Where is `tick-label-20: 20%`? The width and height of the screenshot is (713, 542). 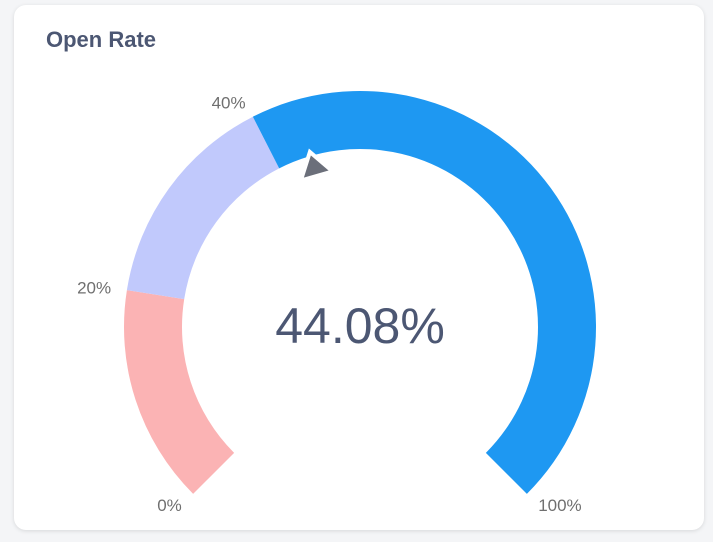 tick-label-20: 20% is located at coordinates (94, 288).